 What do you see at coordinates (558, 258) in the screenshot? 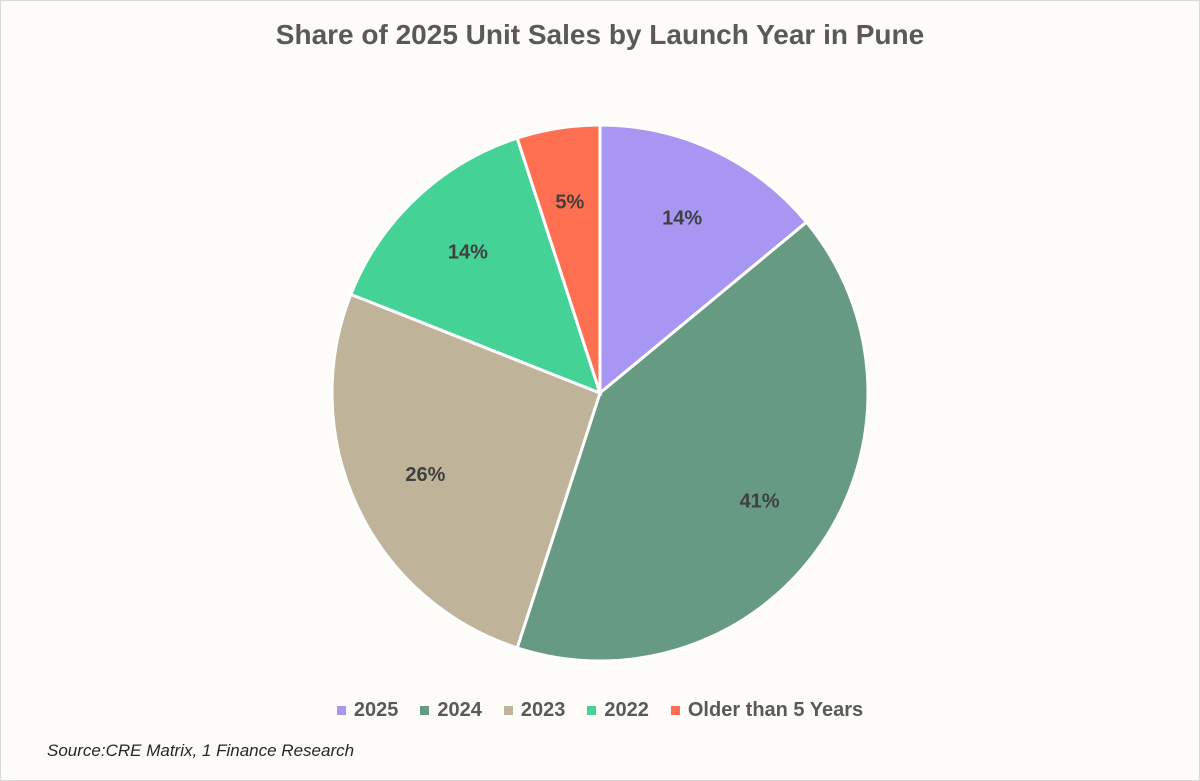
I see `pie-slice-older-than-5-years` at bounding box center [558, 258].